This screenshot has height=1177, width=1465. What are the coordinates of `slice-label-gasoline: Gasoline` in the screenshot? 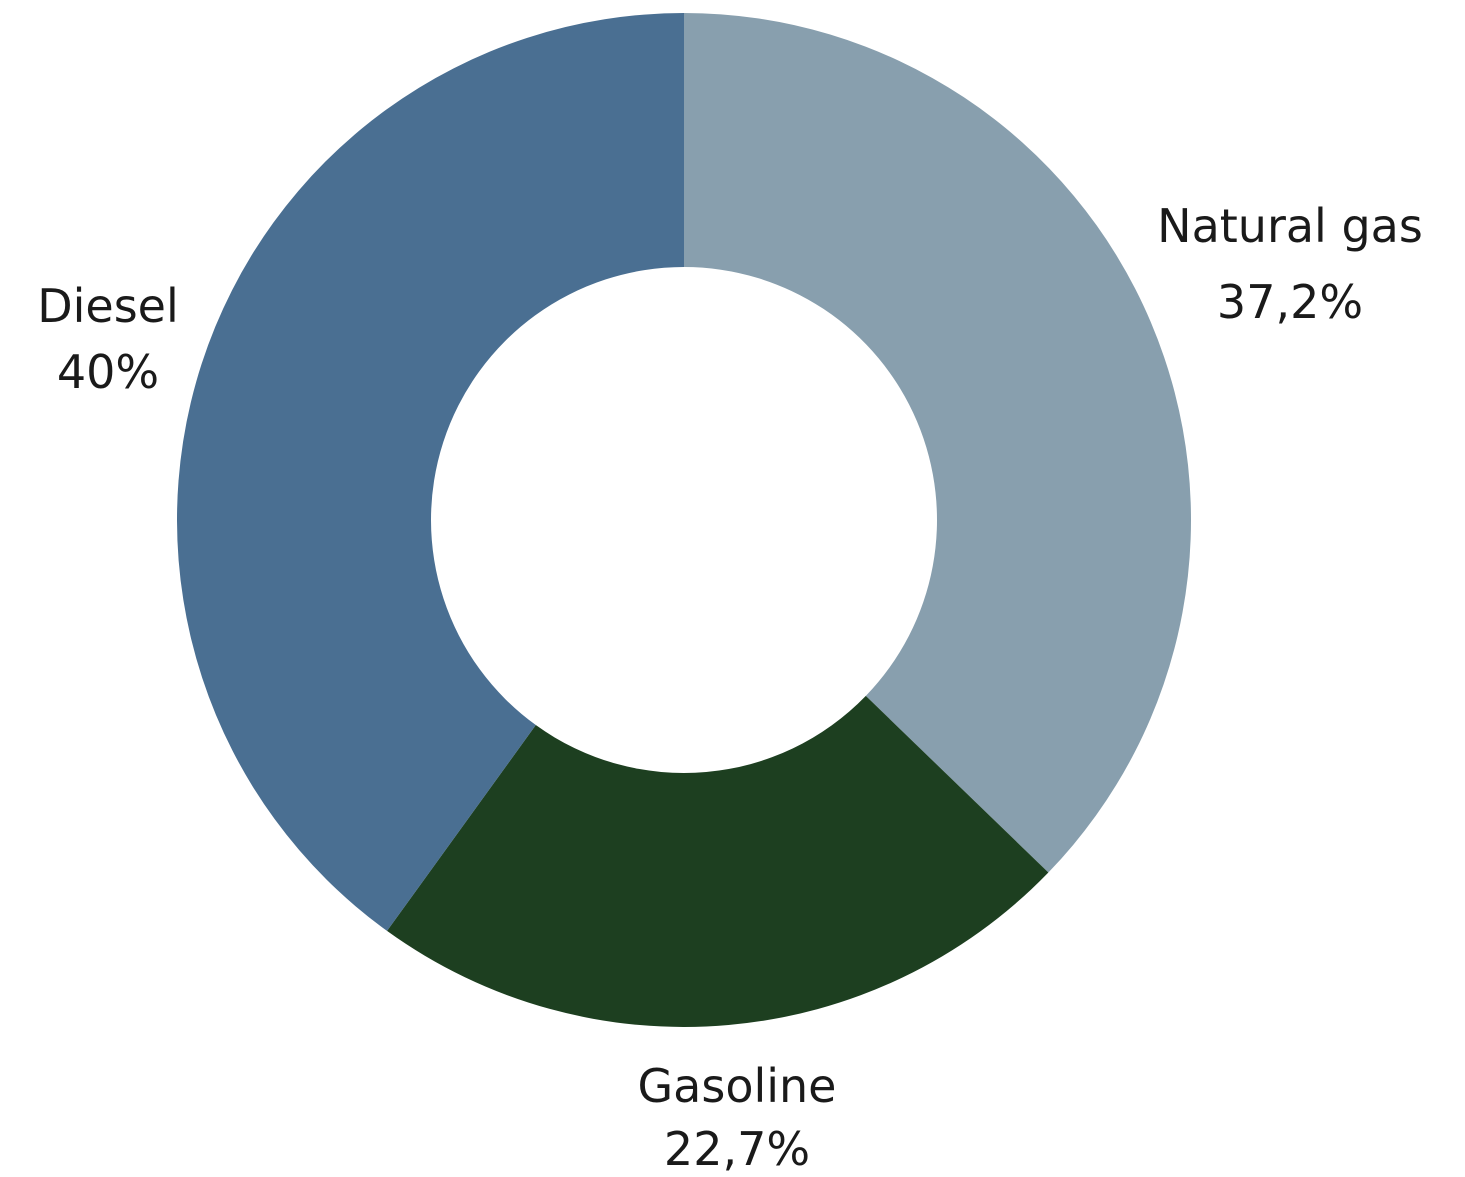 It's located at (737, 1086).